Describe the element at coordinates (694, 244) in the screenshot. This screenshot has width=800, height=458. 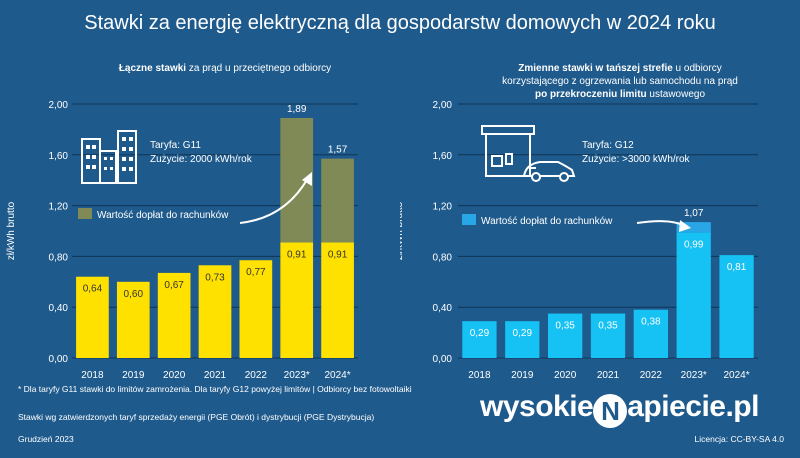
I see `bar-value-label: 0,99` at that location.